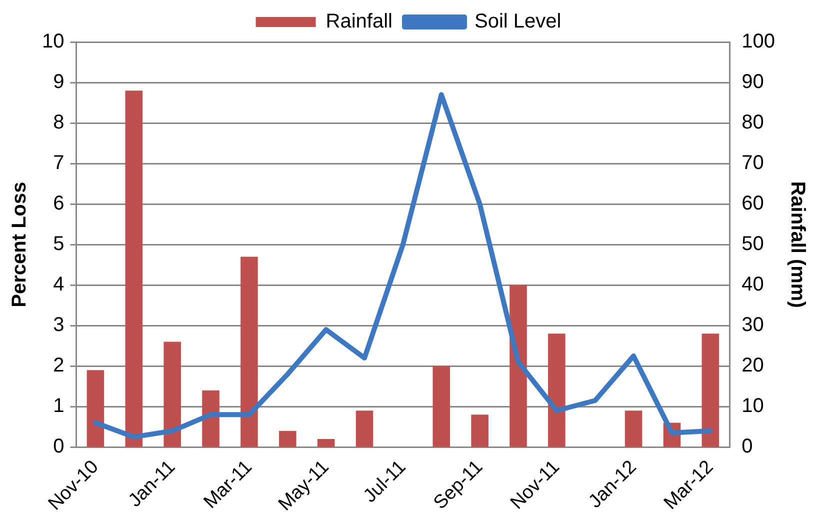 This screenshot has height=523, width=819. What do you see at coordinates (19, 245) in the screenshot?
I see `y-axis-title: Percent Loss` at bounding box center [19, 245].